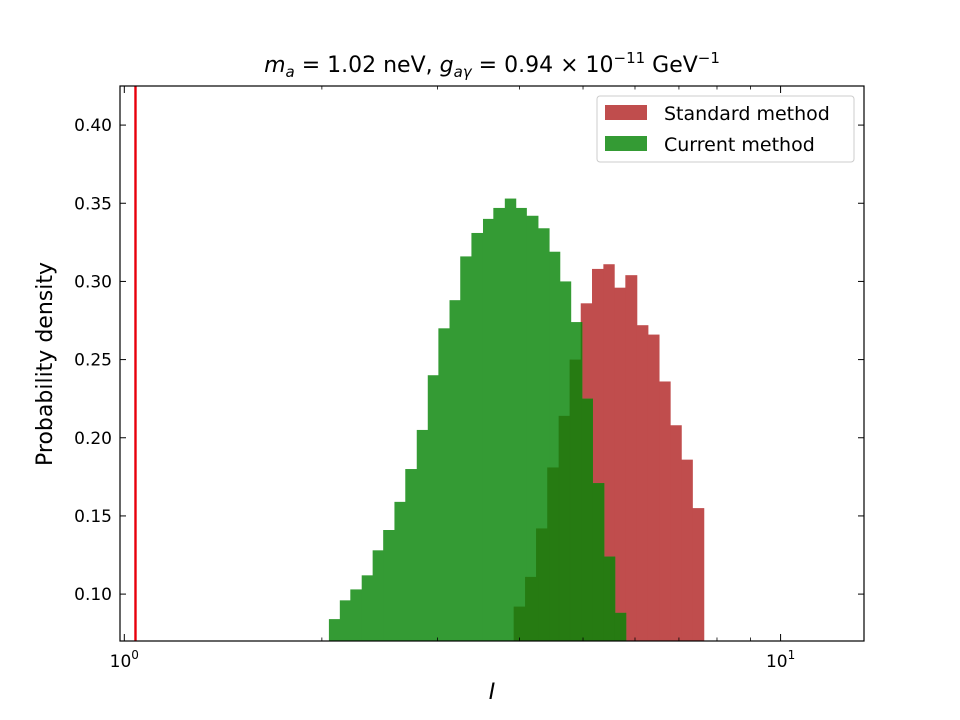 The height and width of the screenshot is (720, 960). I want to click on y-tick-label-5: 0.35, so click(93, 204).